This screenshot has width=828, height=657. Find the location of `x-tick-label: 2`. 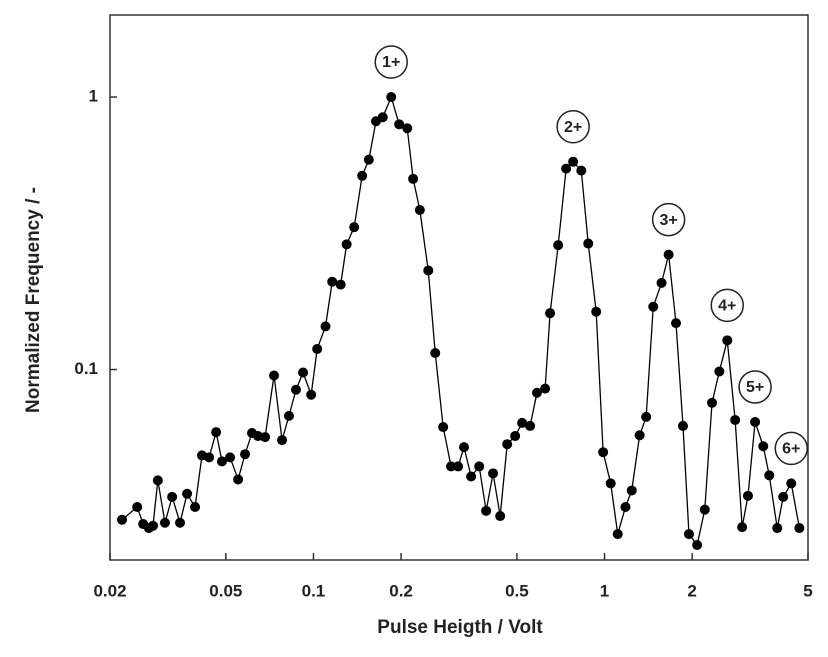

x-tick-label: 2 is located at coordinates (691, 590).